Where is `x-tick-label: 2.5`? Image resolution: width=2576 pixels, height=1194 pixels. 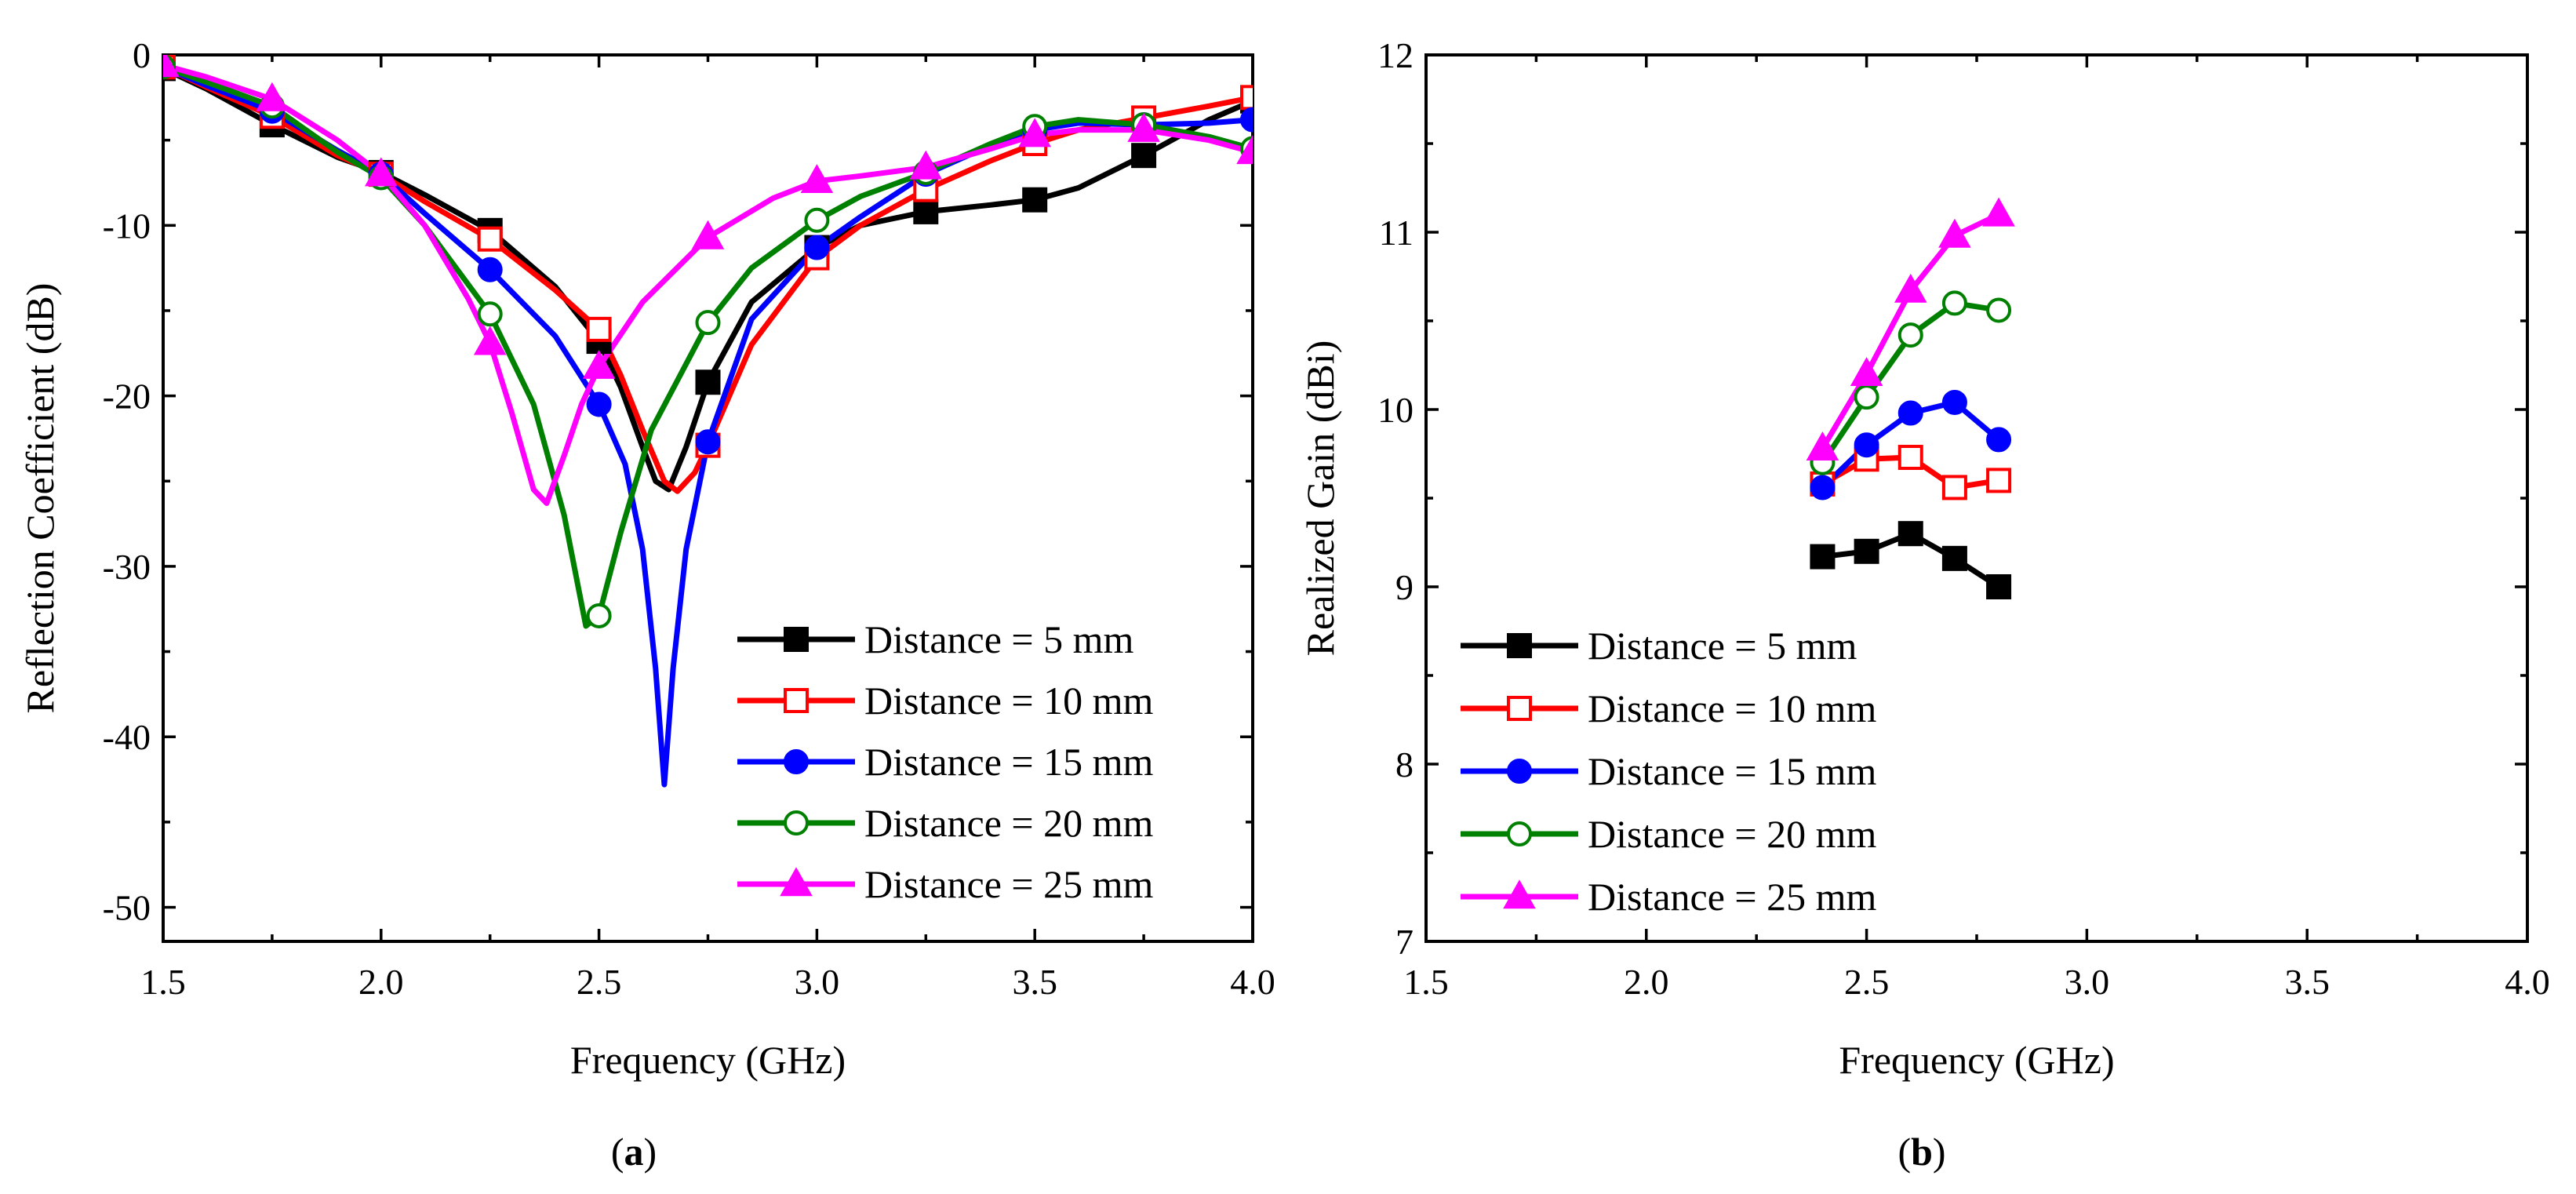
x-tick-label: 2.5 is located at coordinates (599, 982).